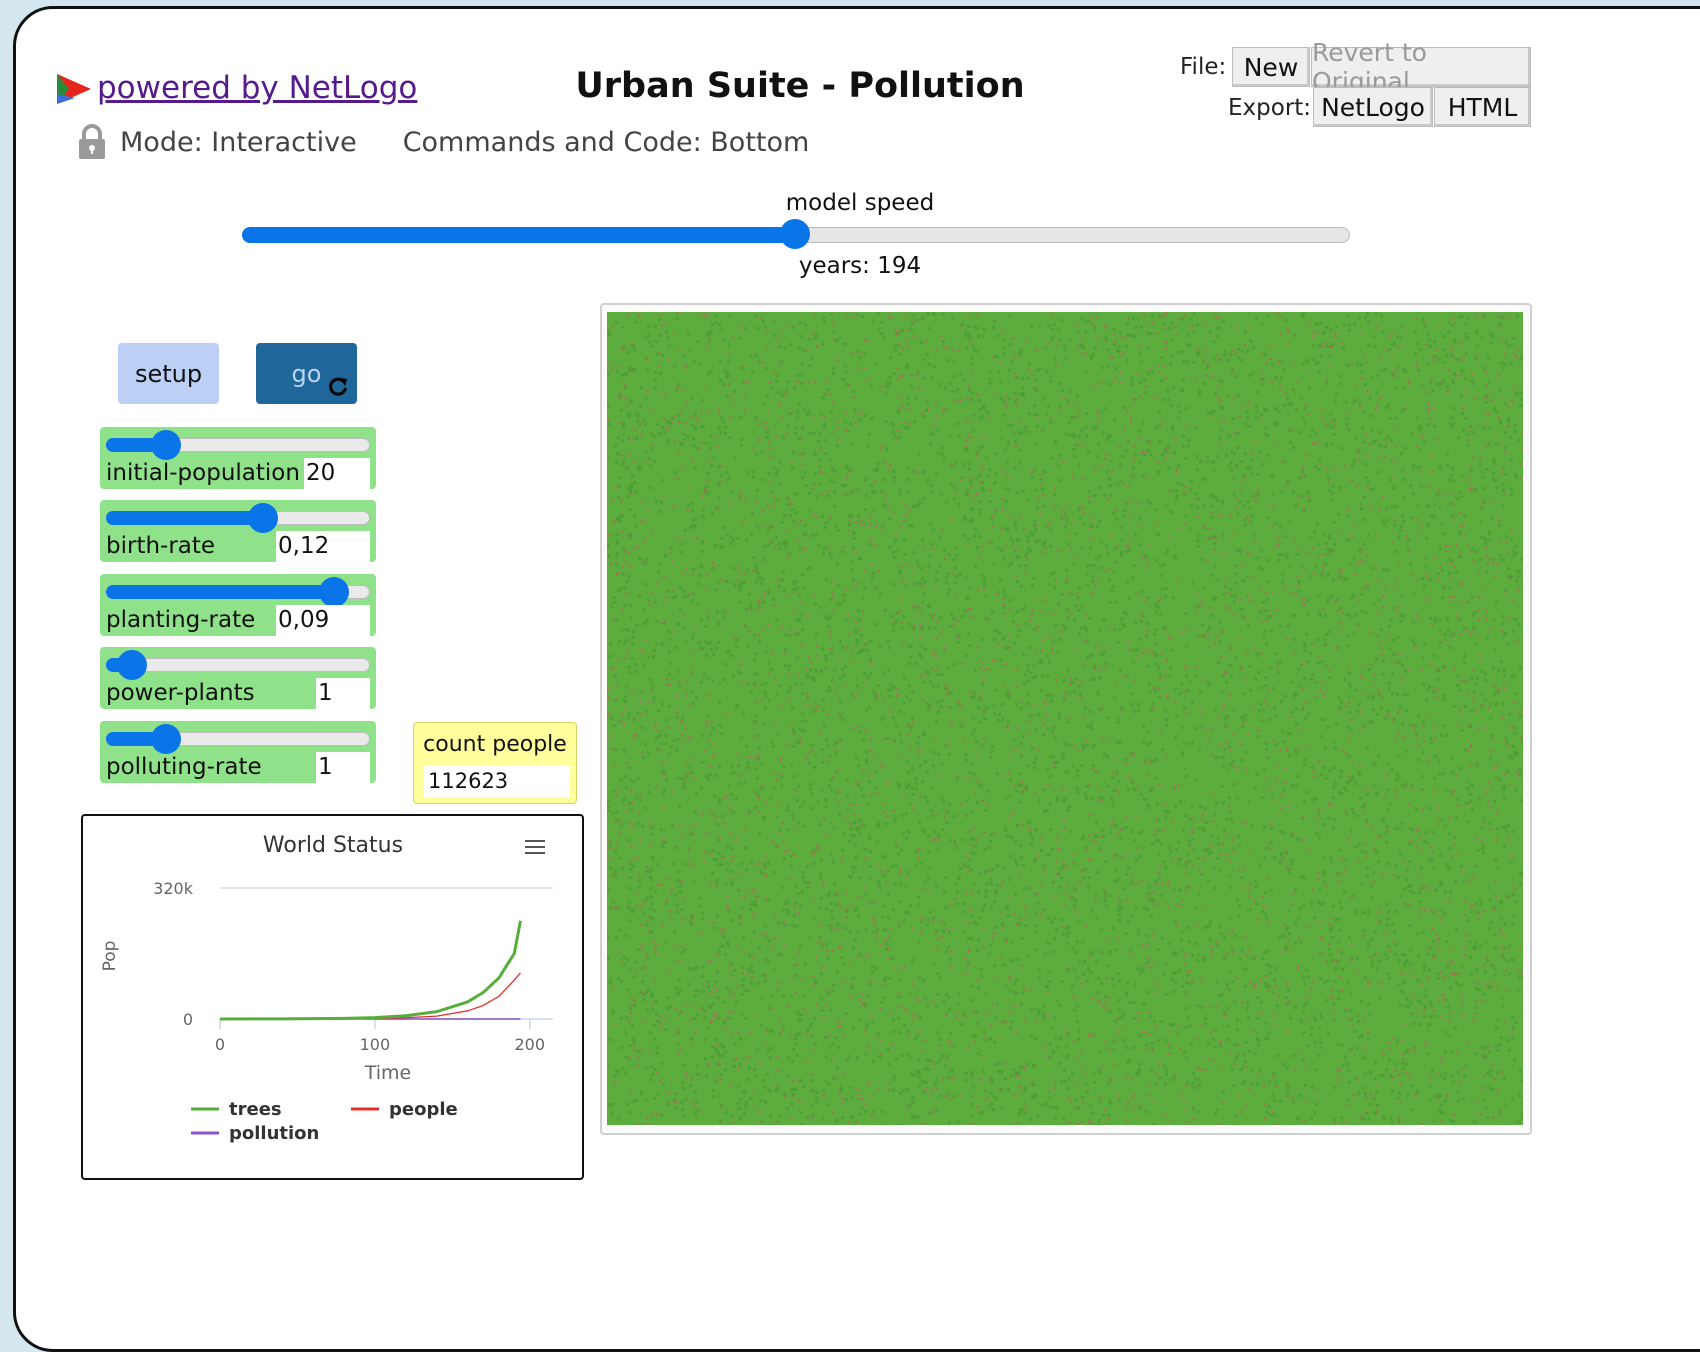 This screenshot has width=1700, height=1352. Describe the element at coordinates (375, 1044) in the screenshot. I see `x-tick-label: 100` at that location.